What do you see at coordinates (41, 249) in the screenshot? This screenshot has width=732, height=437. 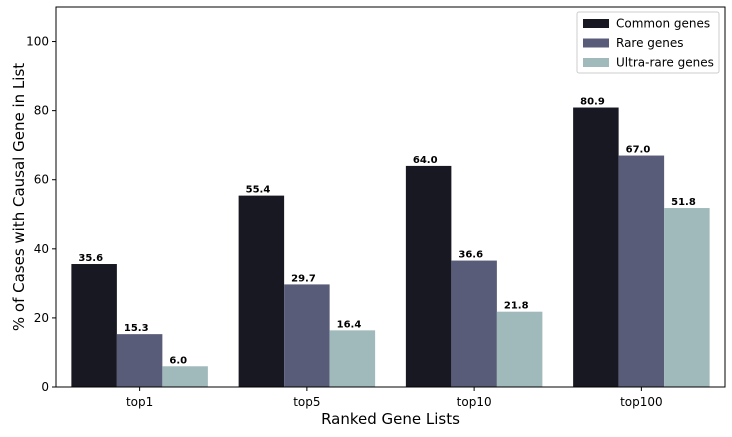 I see `y-tick-label: 40` at bounding box center [41, 249].